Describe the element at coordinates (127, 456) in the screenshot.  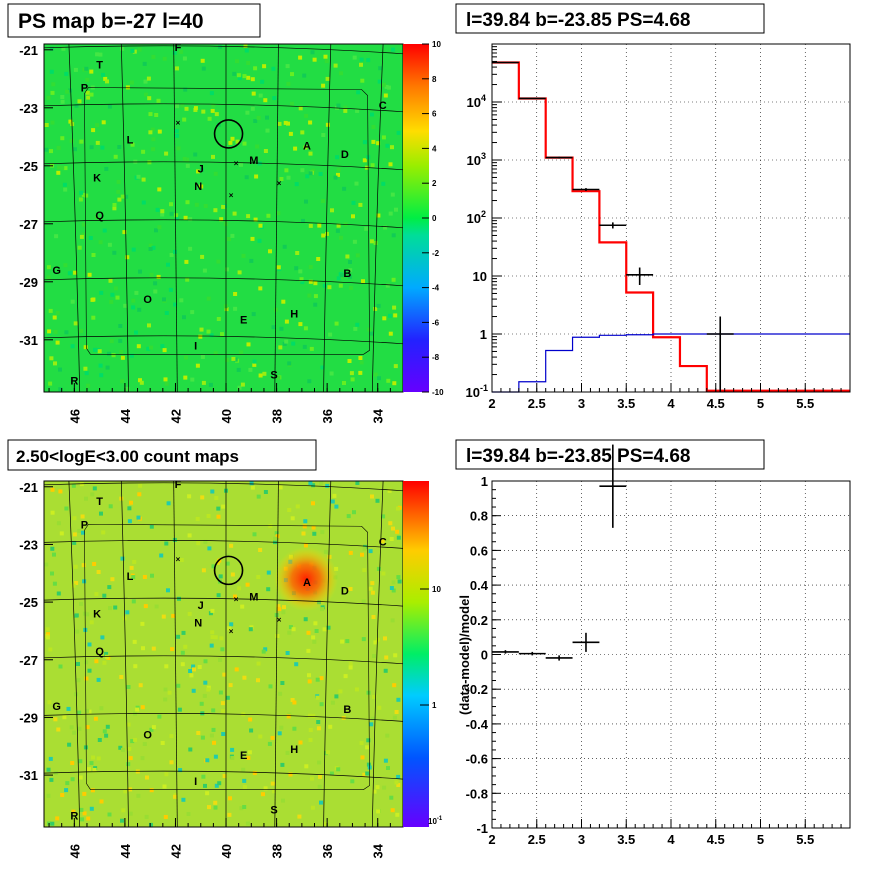
I see `bl-title: 2.50<logE<3.00 count maps` at that location.